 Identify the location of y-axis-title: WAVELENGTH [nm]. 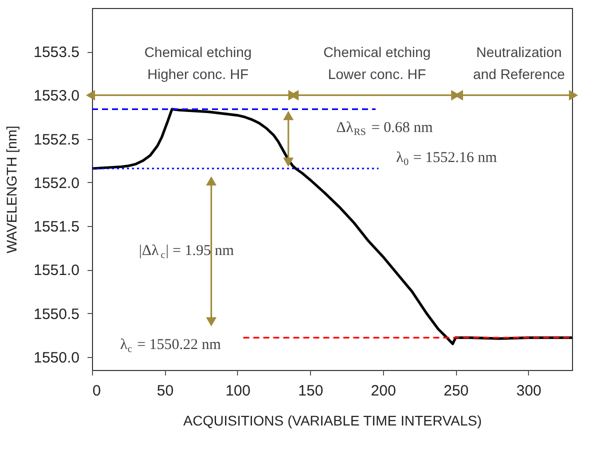
(12, 190).